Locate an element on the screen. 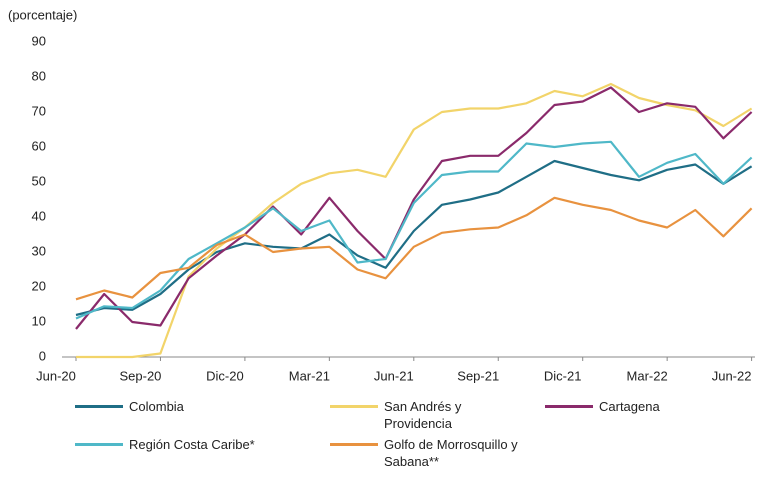 This screenshot has height=477, width=758. y-tick-label: 40 is located at coordinates (39, 215).